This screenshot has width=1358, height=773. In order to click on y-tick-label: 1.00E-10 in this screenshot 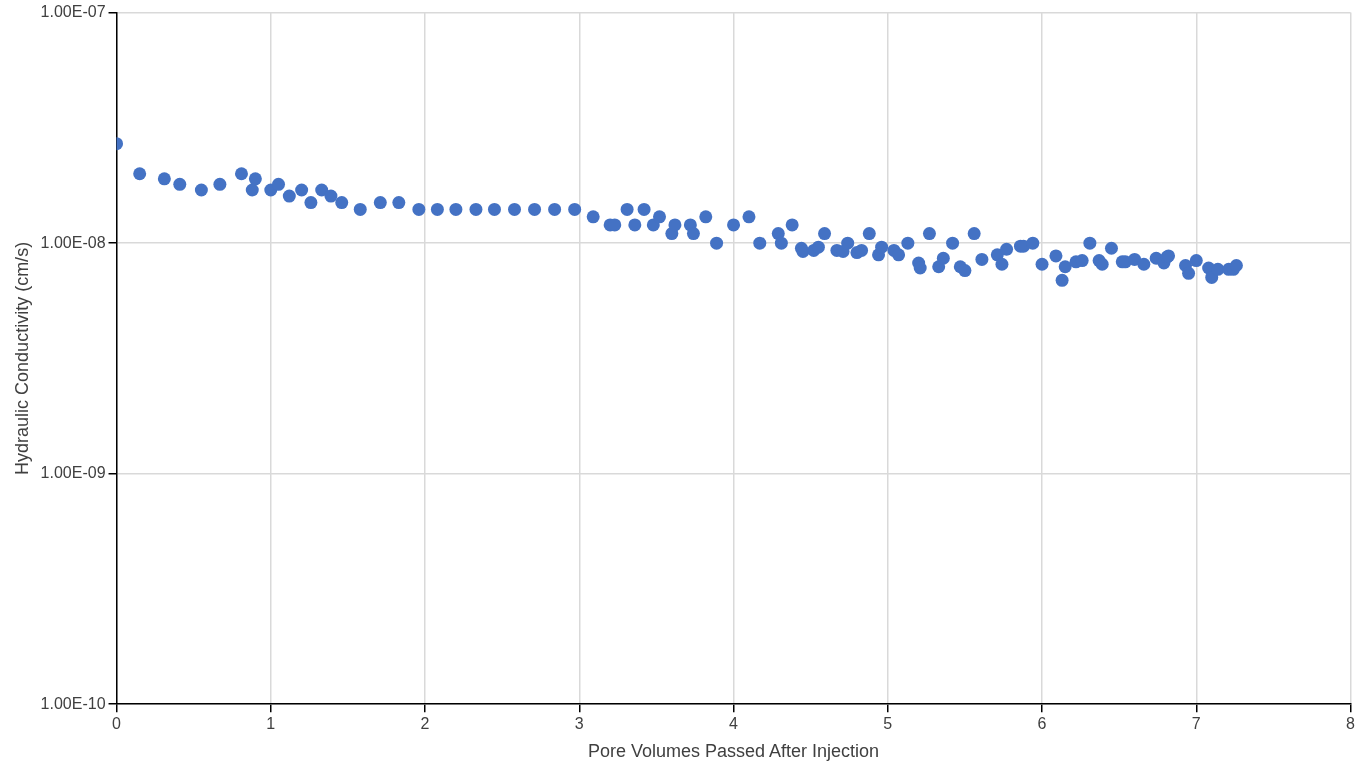, I will do `click(73, 703)`.